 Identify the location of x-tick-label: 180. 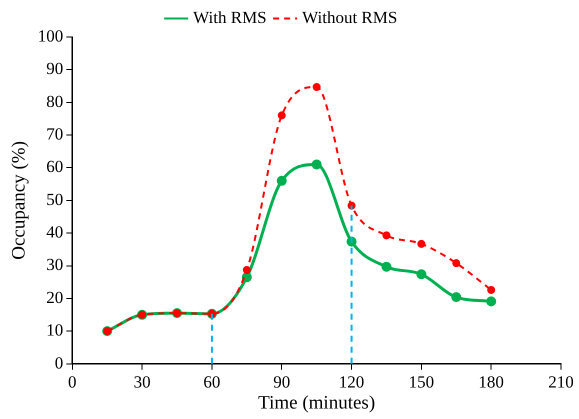
(491, 382).